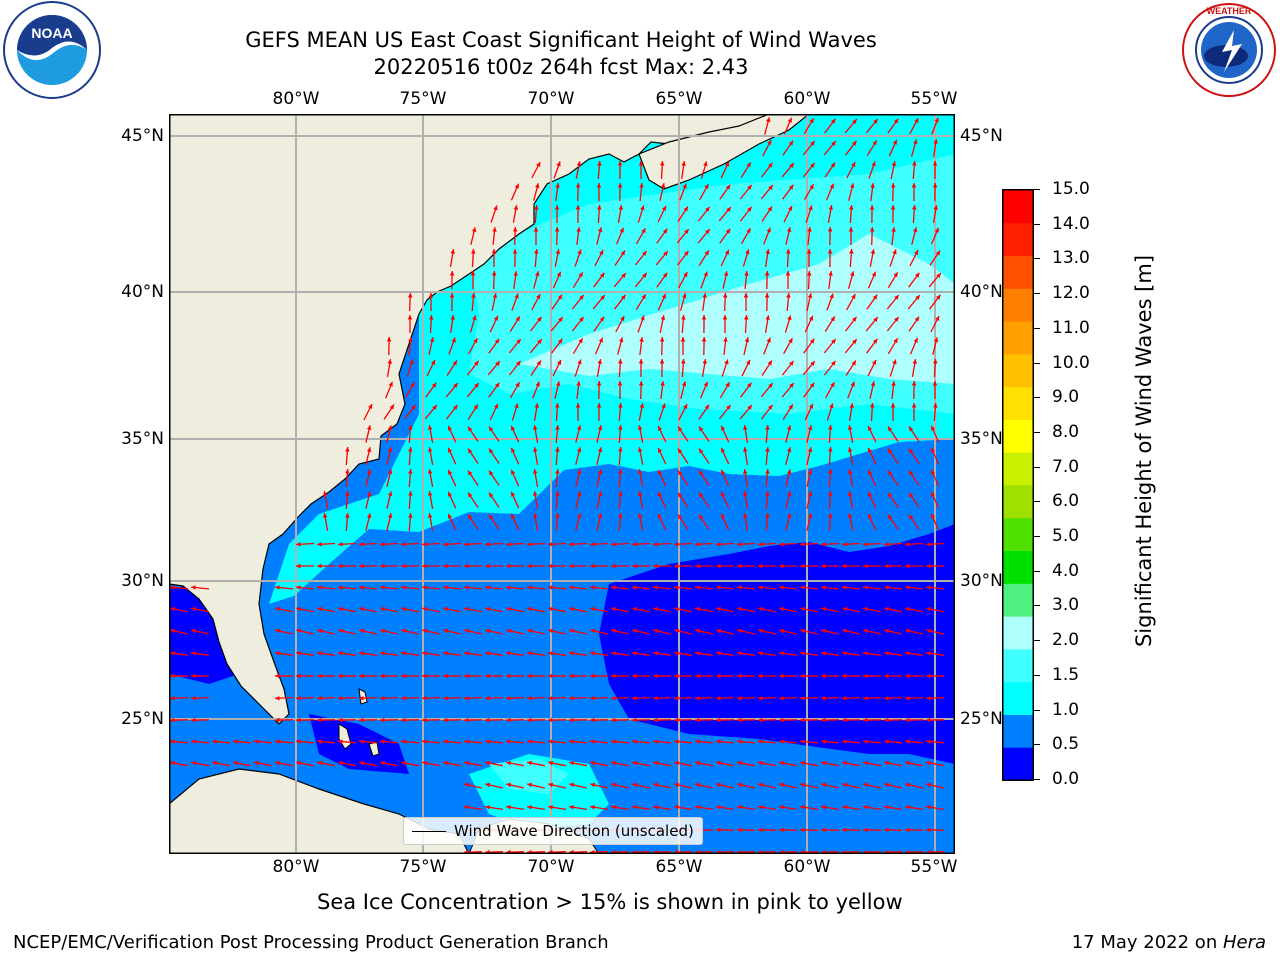  Describe the element at coordinates (319, 811) in the screenshot. I see `land-cuba` at that location.